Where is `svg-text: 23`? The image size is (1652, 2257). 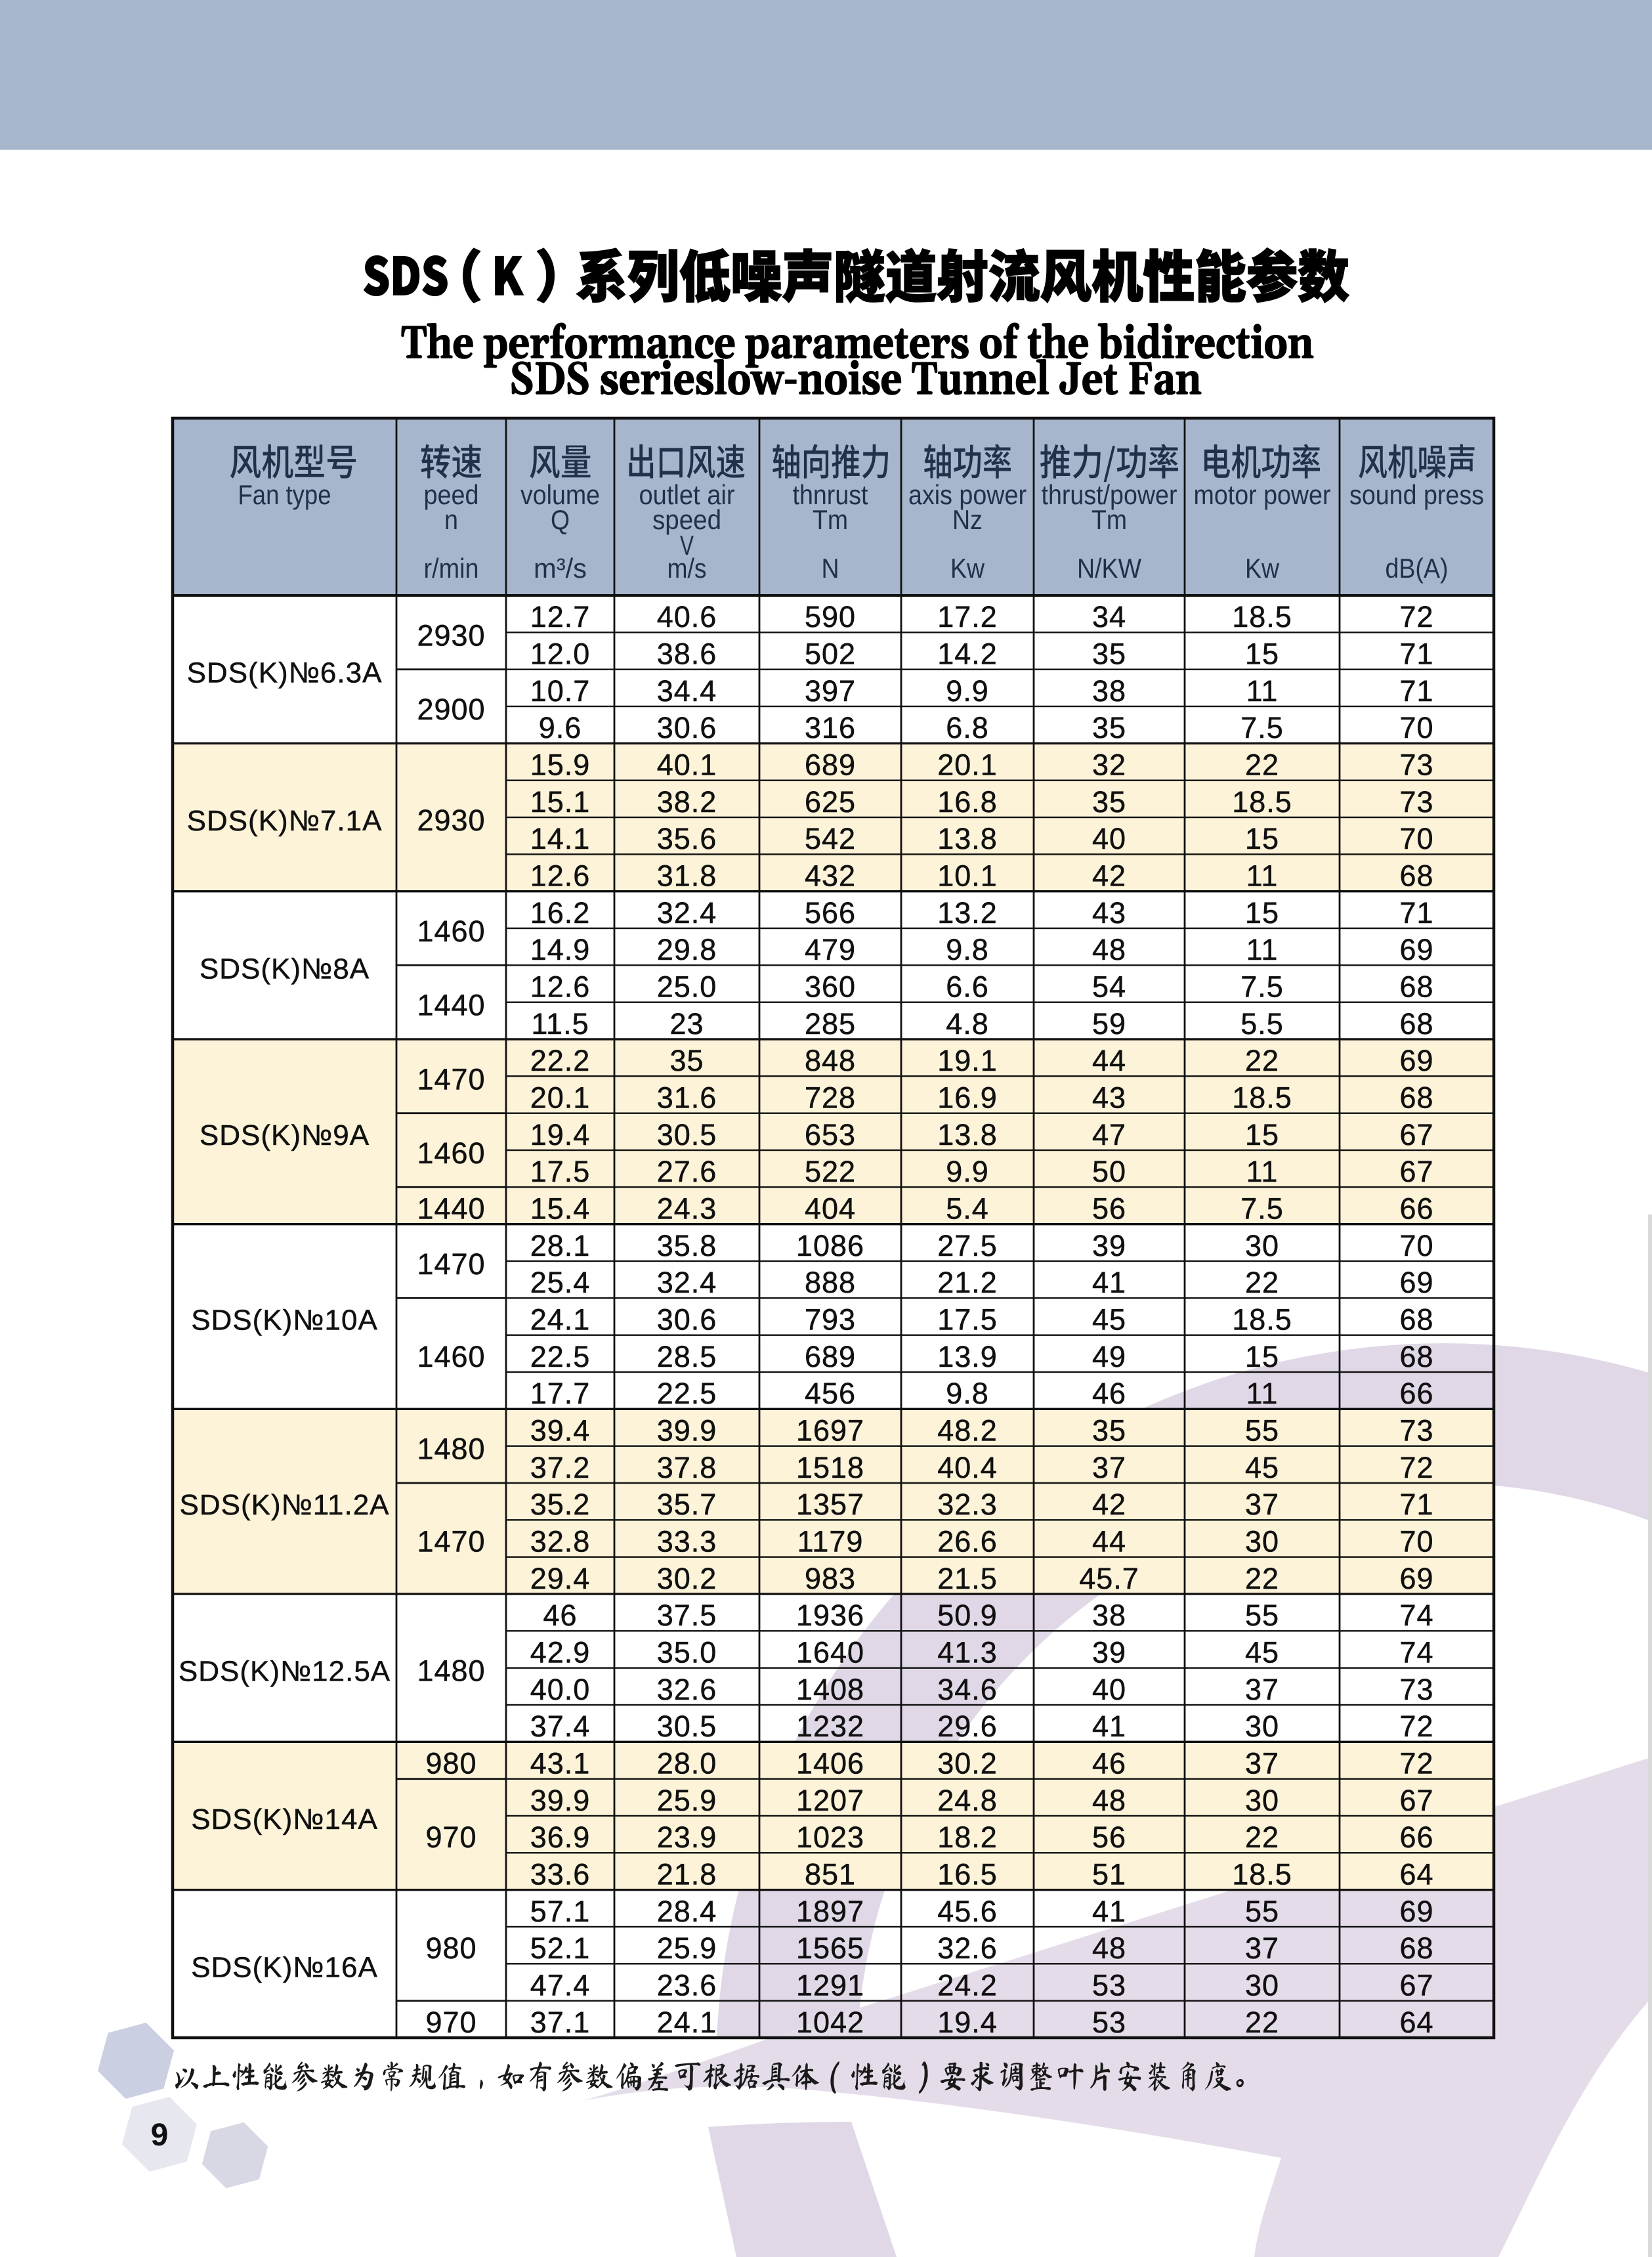 svg-text: 23 is located at coordinates (686, 1024).